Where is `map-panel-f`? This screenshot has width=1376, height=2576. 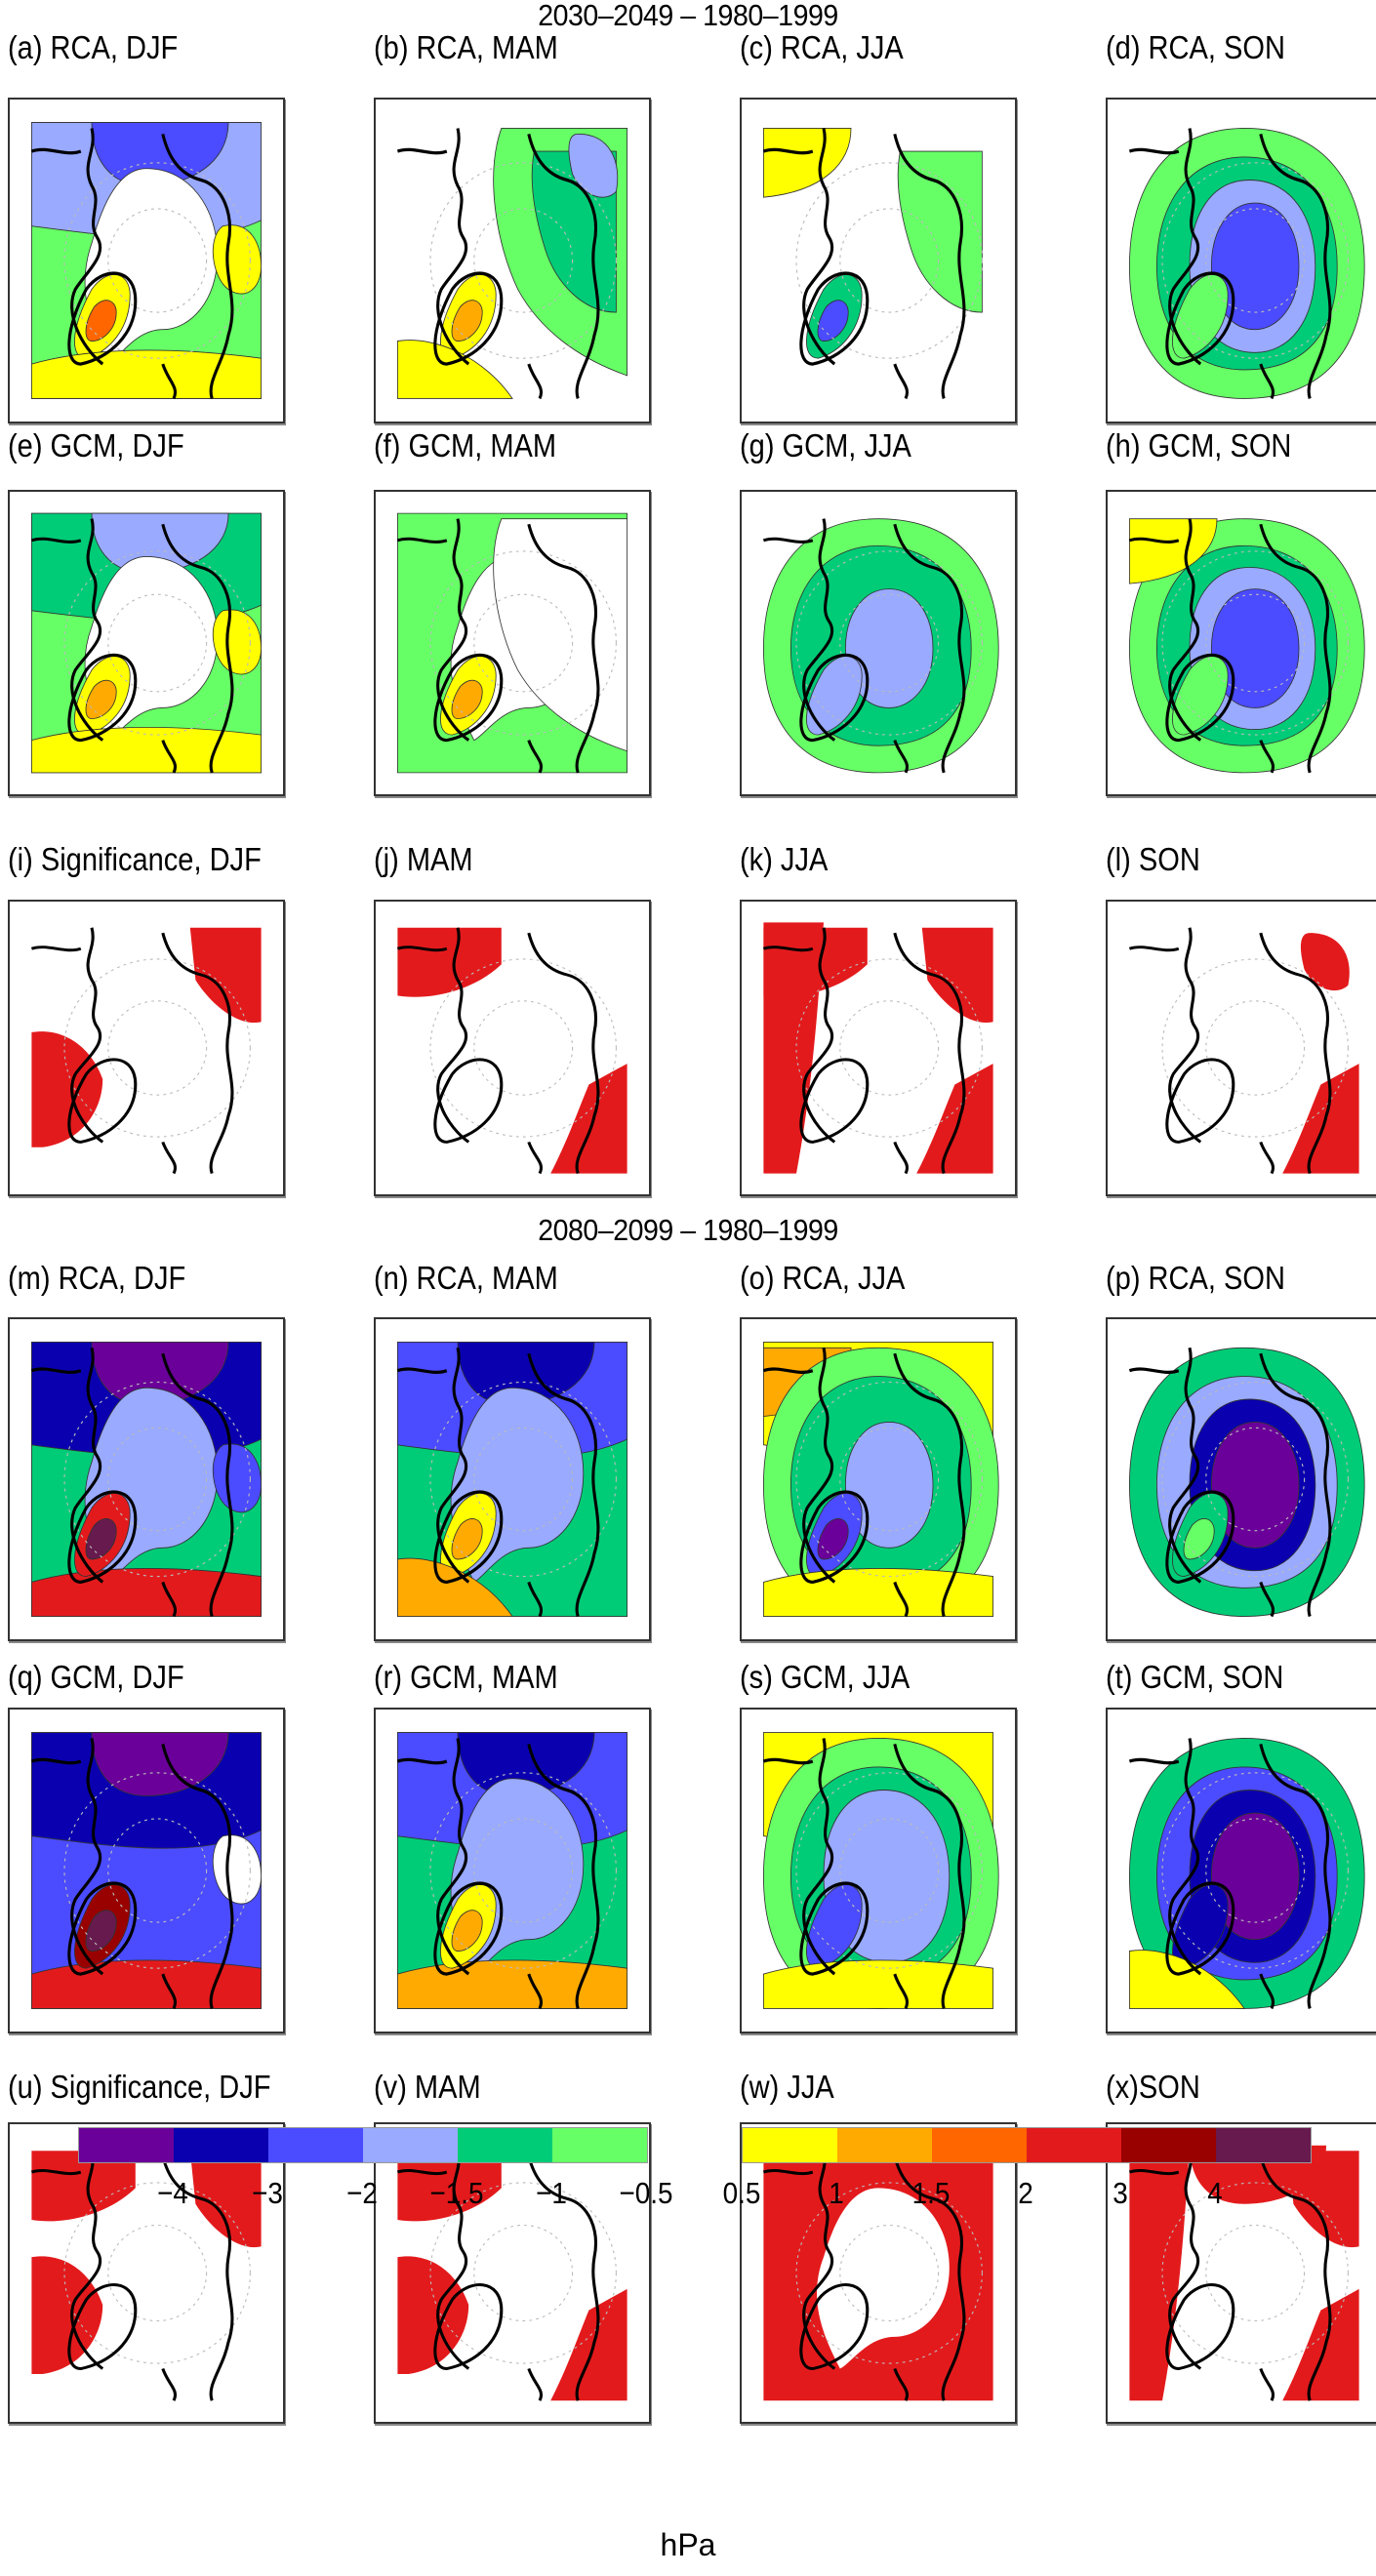
map-panel-f is located at coordinates (512, 643).